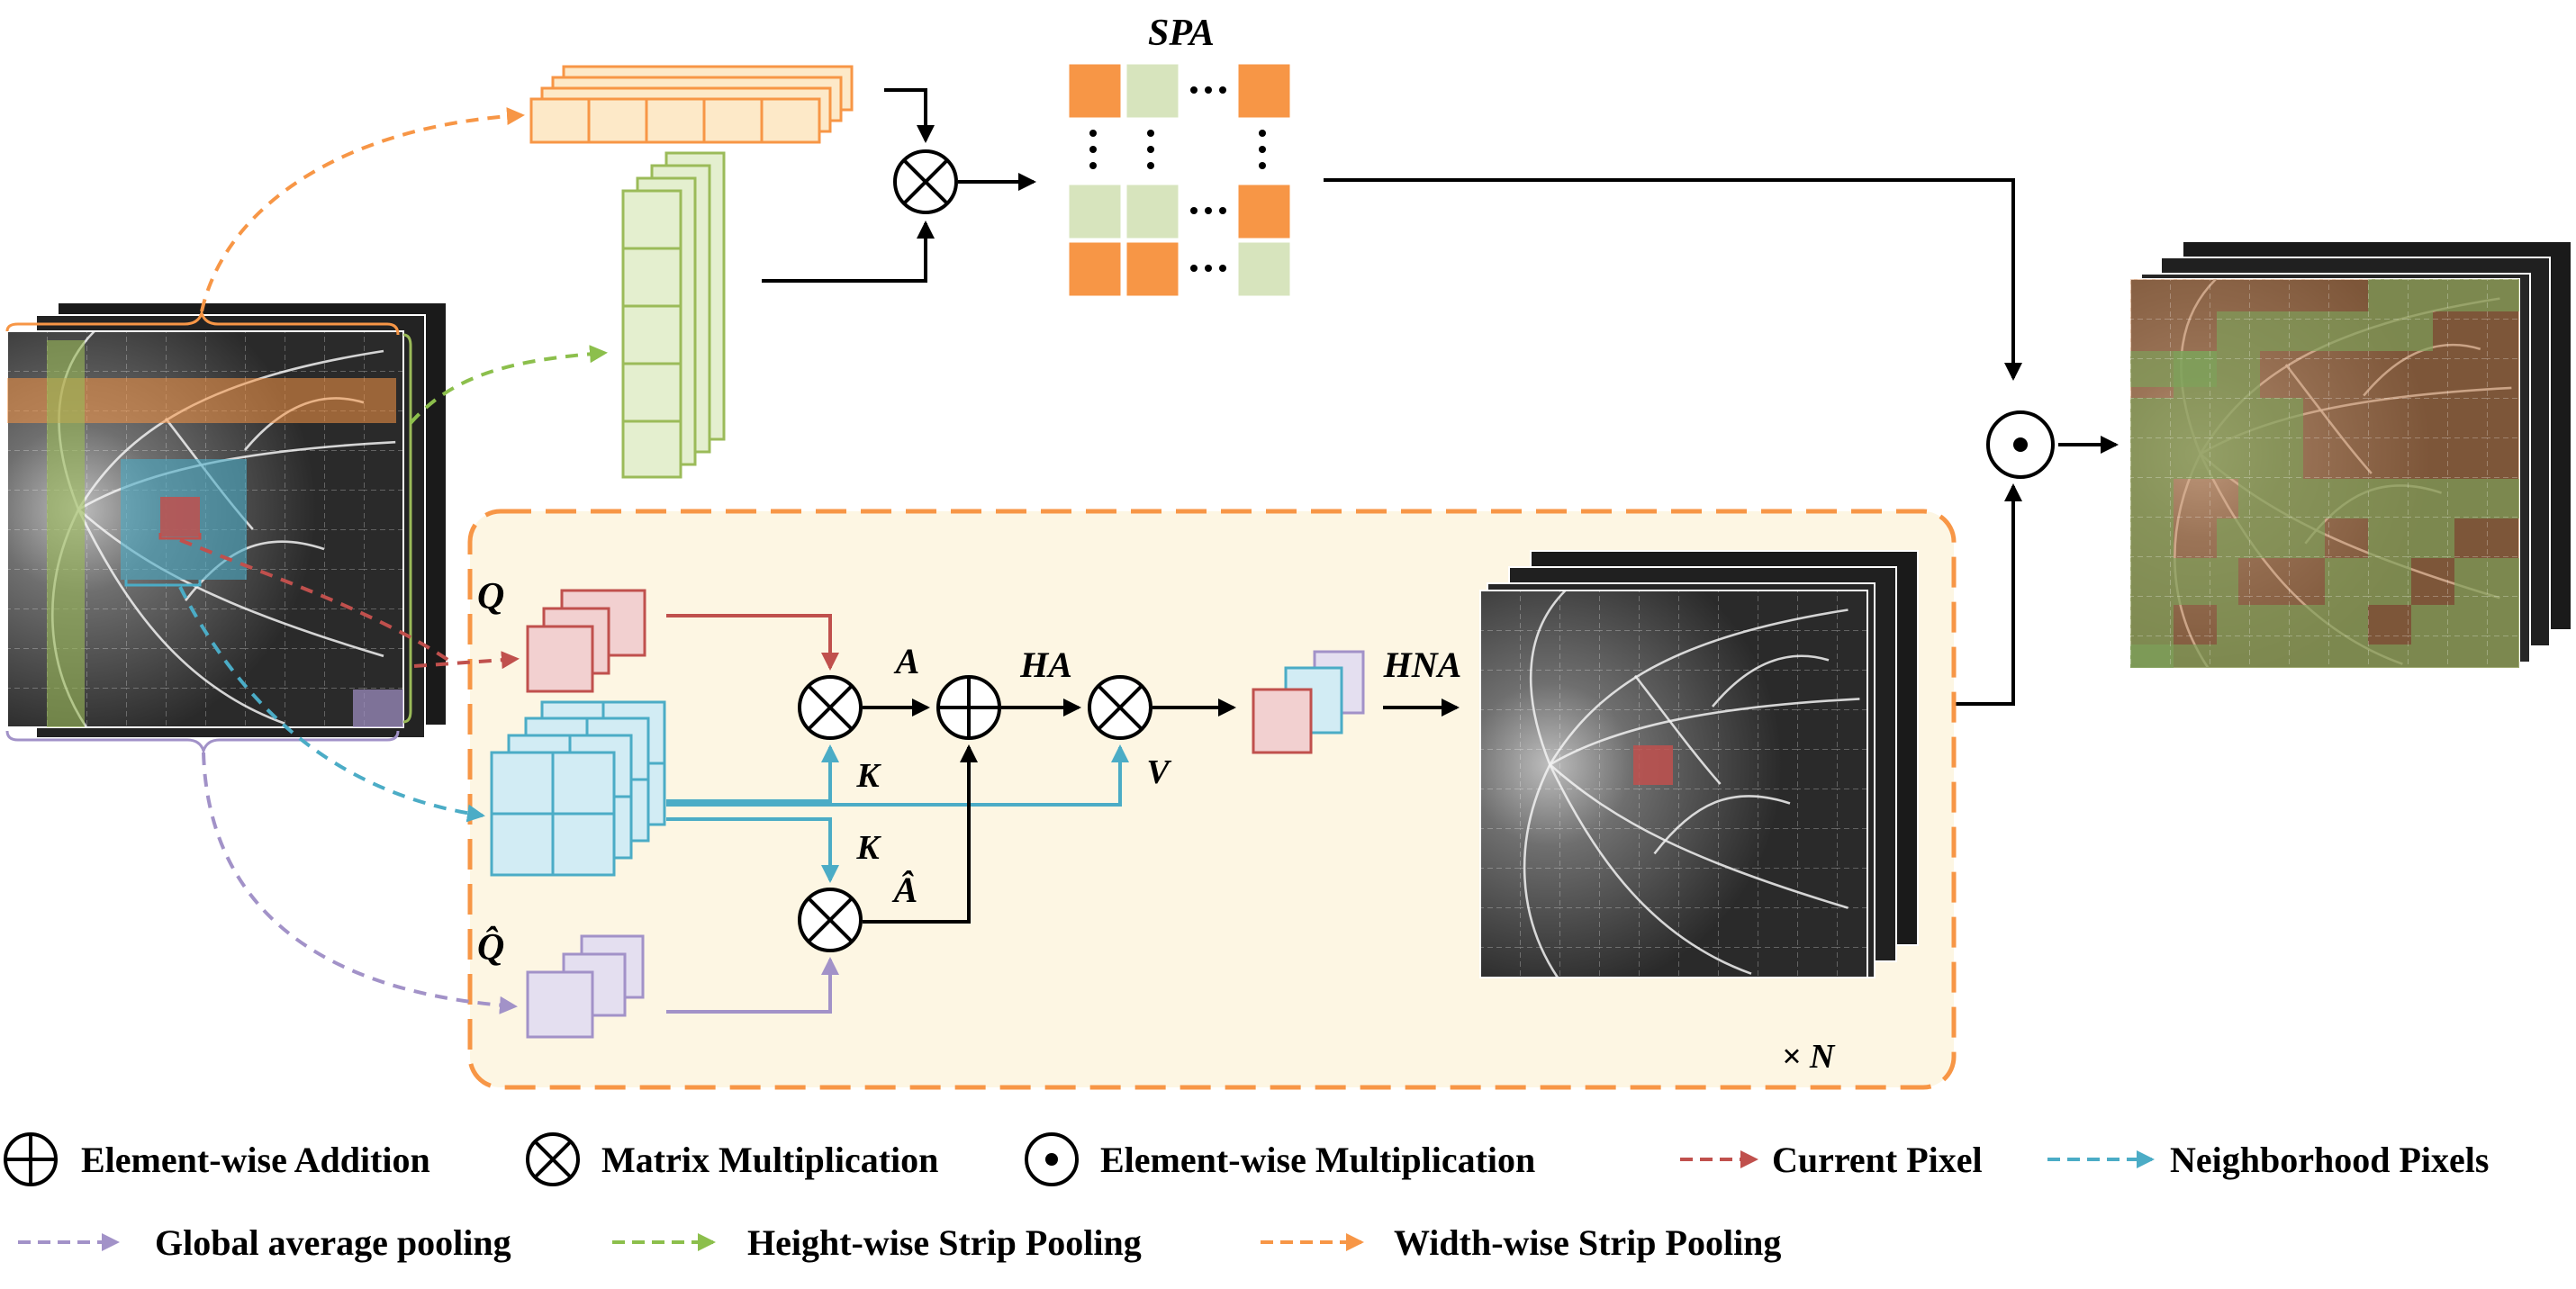 This screenshot has width=2576, height=1289. What do you see at coordinates (1809, 1057) in the screenshot?
I see `repeat-label: × N` at bounding box center [1809, 1057].